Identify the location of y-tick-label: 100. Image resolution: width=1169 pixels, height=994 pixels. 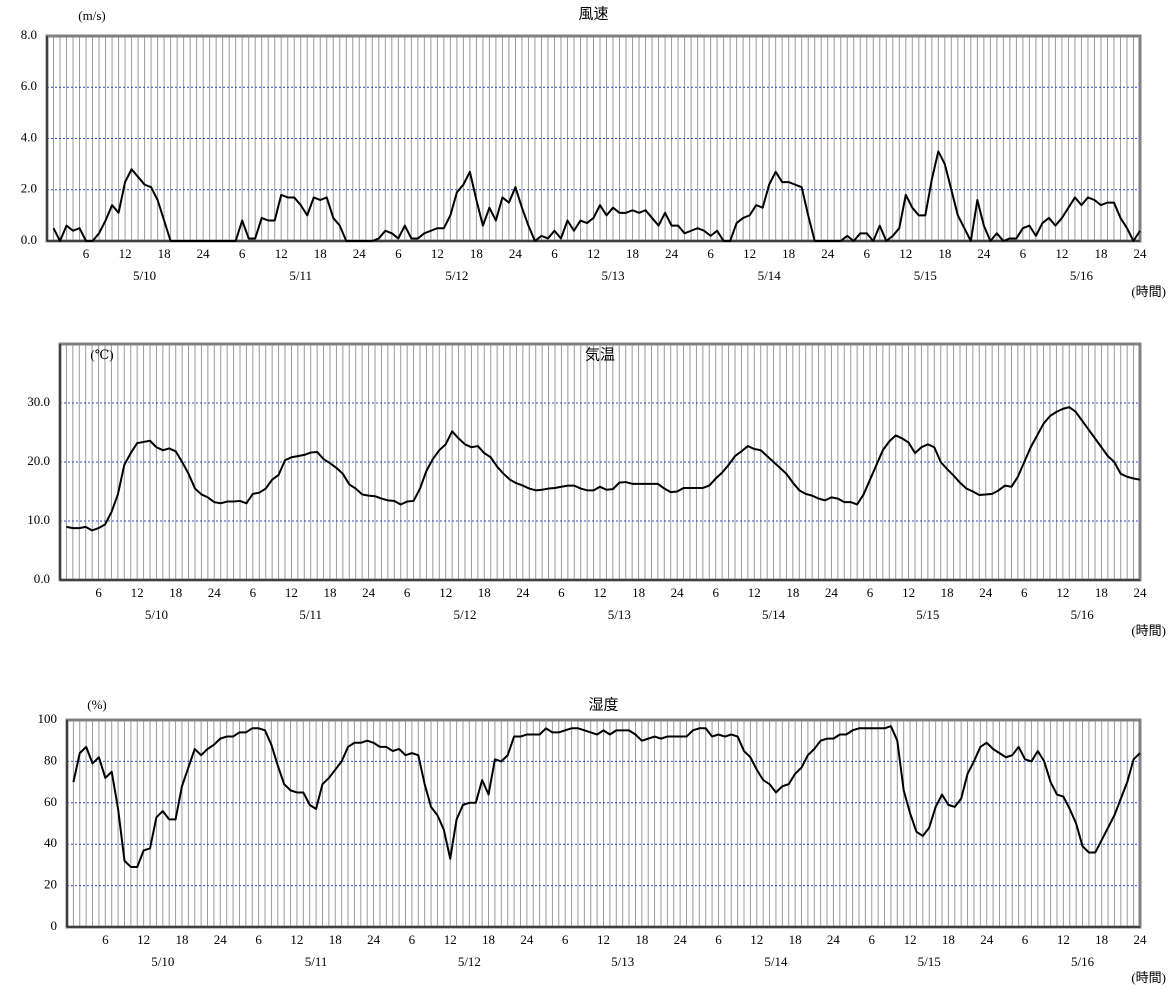
(48, 718).